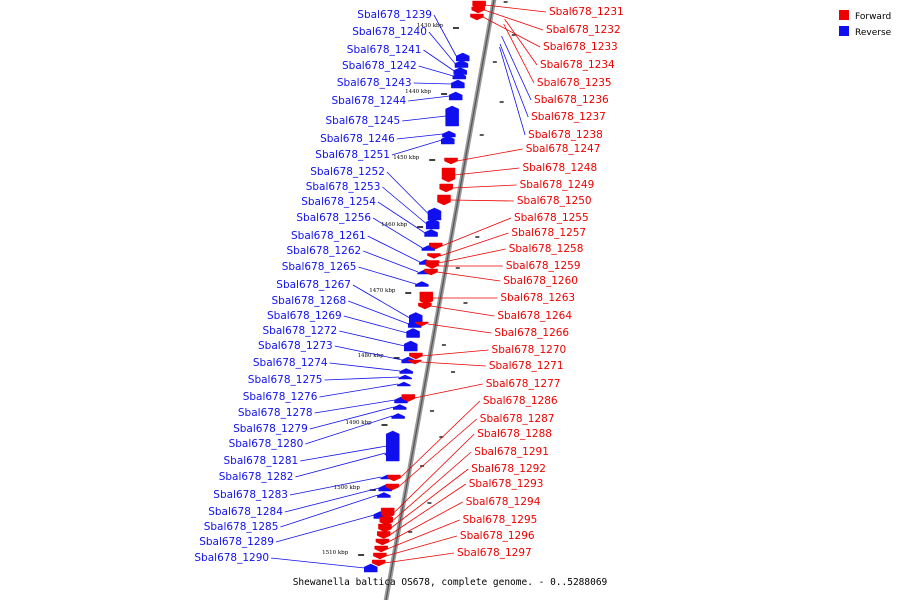  What do you see at coordinates (500, 520) in the screenshot?
I see `forward-gene-label: Sbal678_1295` at bounding box center [500, 520].